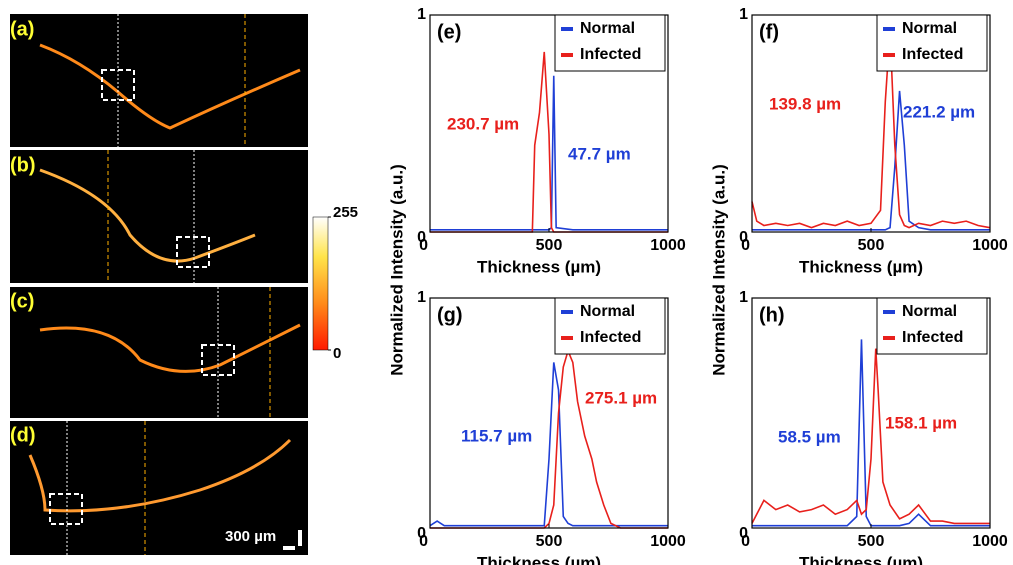  I want to click on annotation: 139.8 µm, so click(805, 103).